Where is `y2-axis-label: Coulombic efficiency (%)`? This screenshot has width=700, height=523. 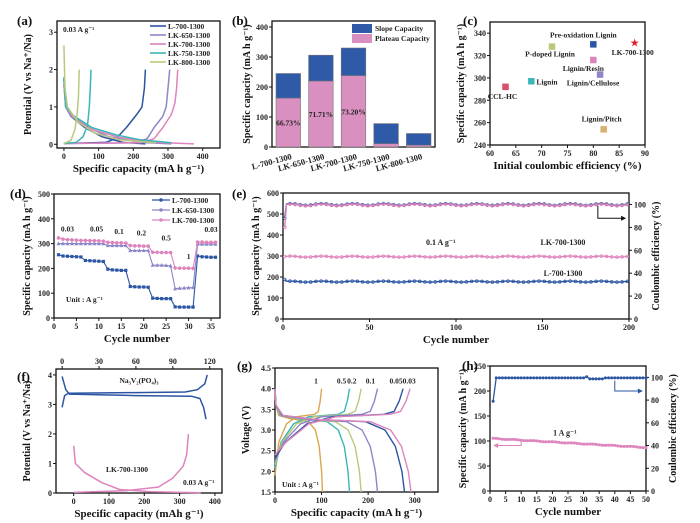
y2-axis-label: Coulombic efficiency (%) is located at coordinates (673, 428).